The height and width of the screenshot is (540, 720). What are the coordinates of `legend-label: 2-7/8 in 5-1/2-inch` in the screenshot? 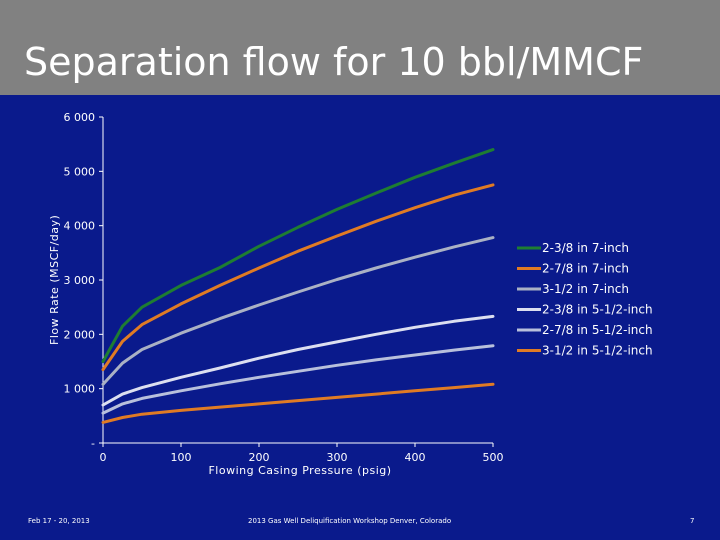 It's located at (597, 330).